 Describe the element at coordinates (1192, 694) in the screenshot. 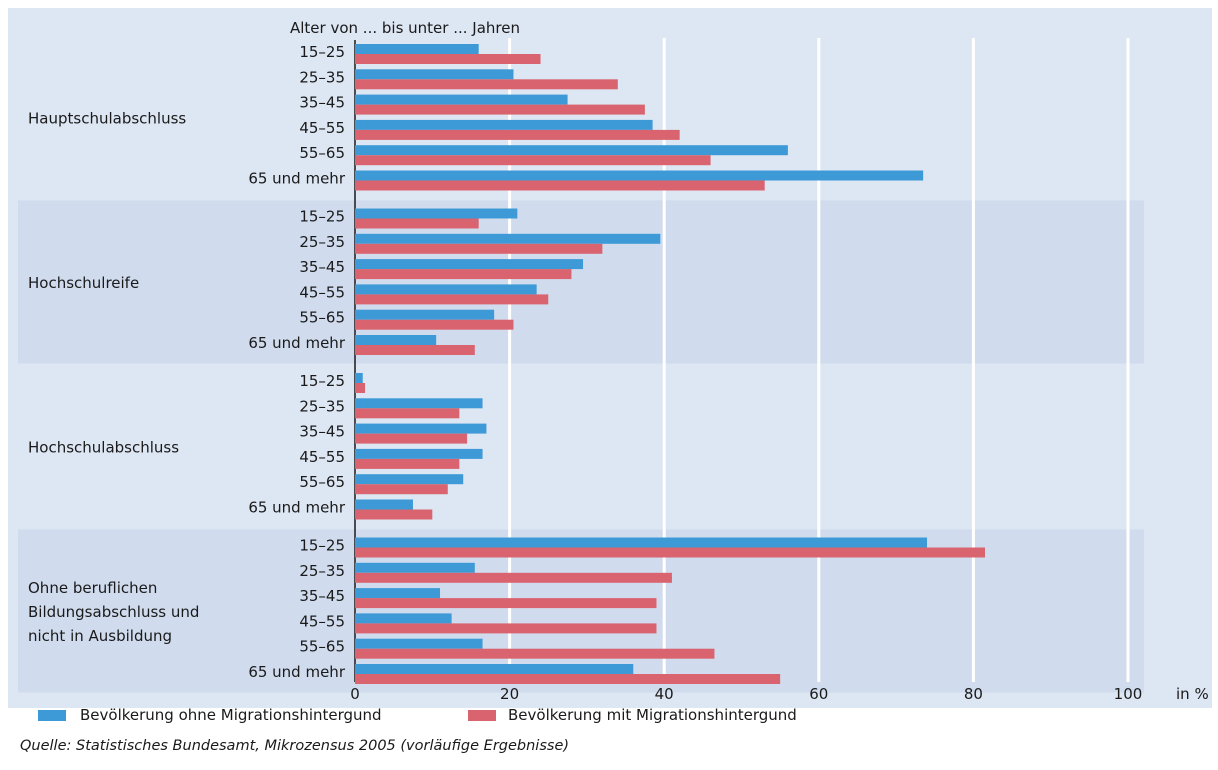

I see `x-axis-unit: in %` at that location.